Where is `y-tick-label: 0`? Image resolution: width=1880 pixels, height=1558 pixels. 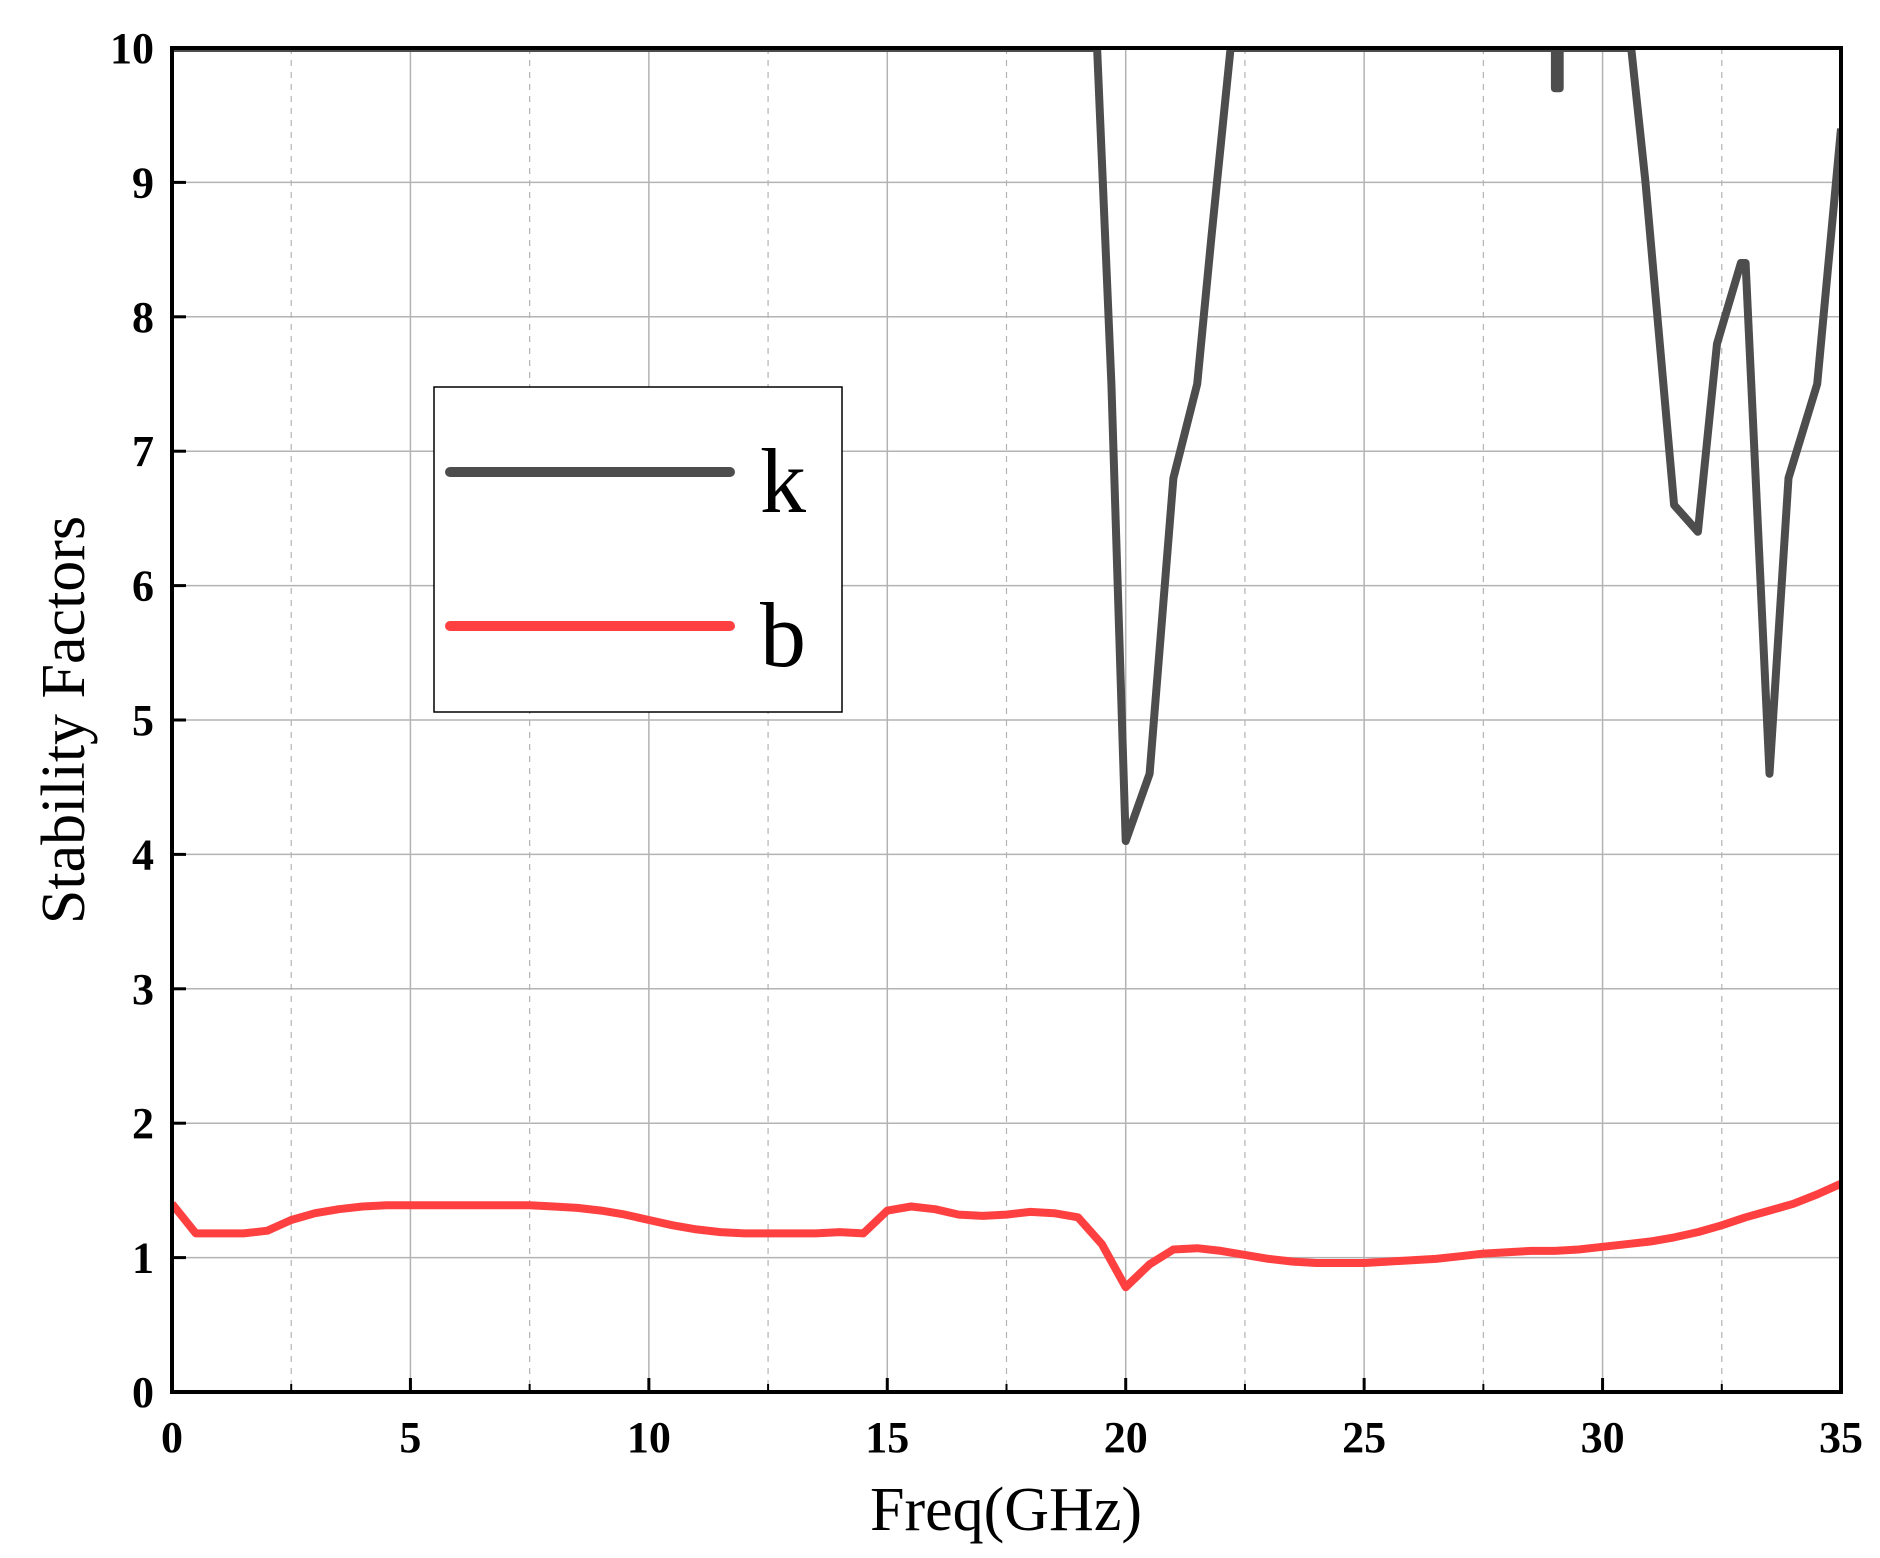 y-tick-label: 0 is located at coordinates (143, 1392).